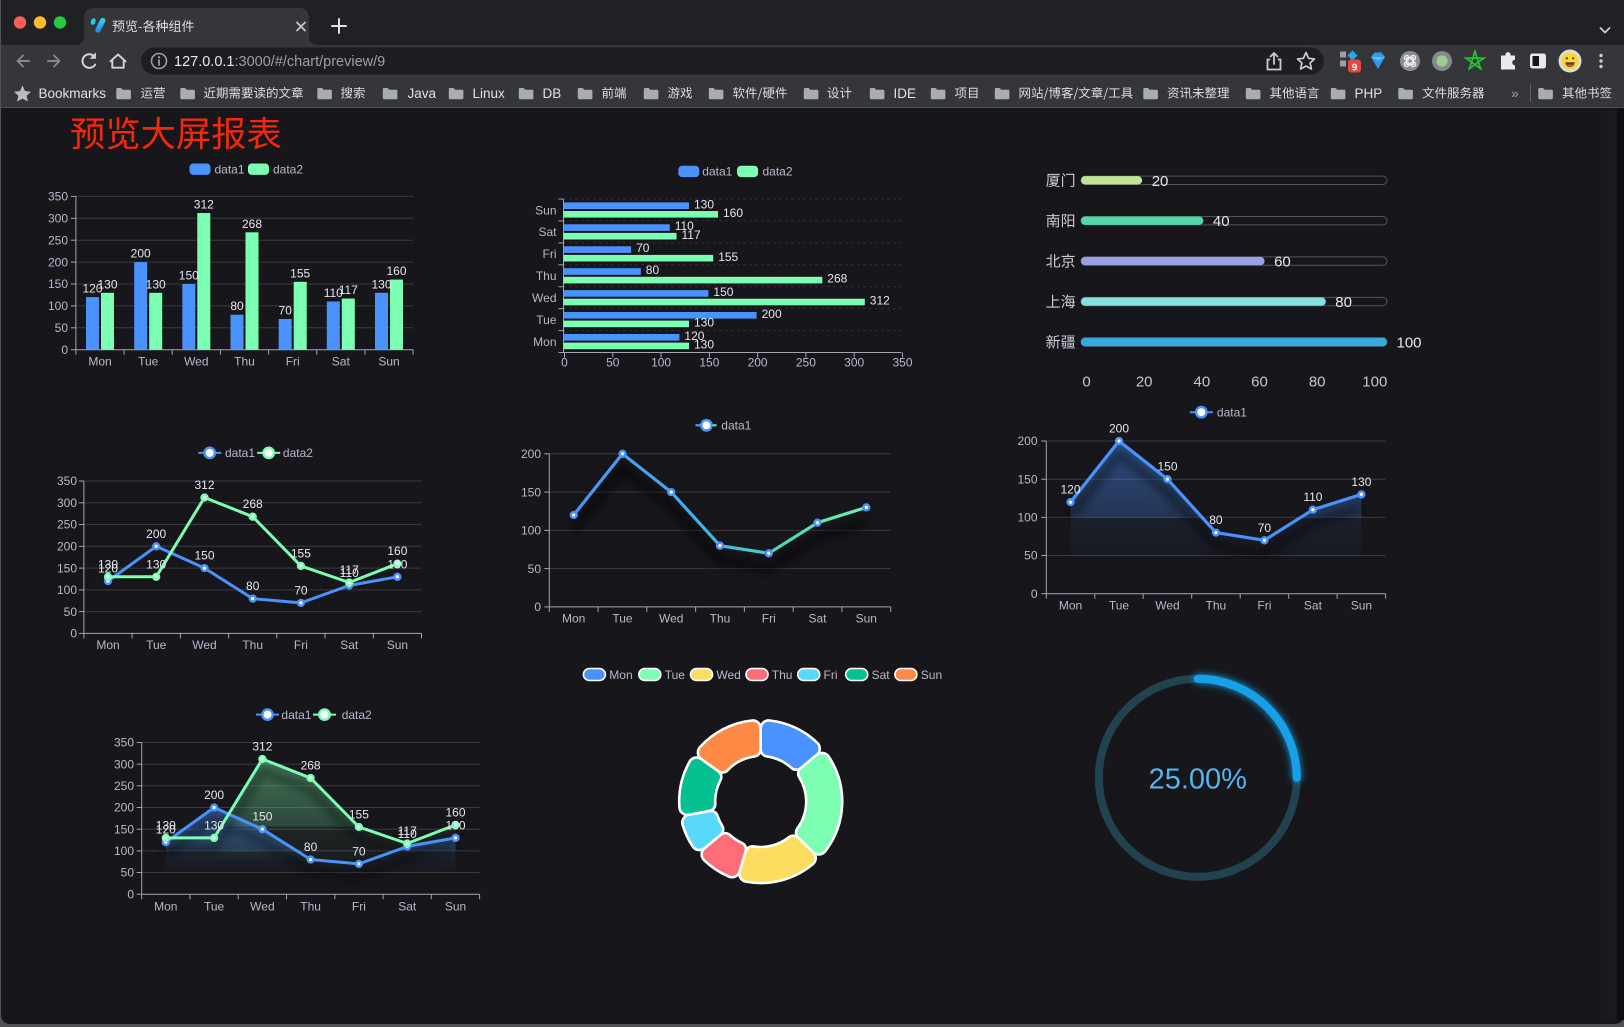 The height and width of the screenshot is (1027, 1624). What do you see at coordinates (279, 62) in the screenshot?
I see `svg-text:127.0.0.1:3000/#/chart/preview: 127.0.0.1:3000/#/chart/preview/9` at bounding box center [279, 62].